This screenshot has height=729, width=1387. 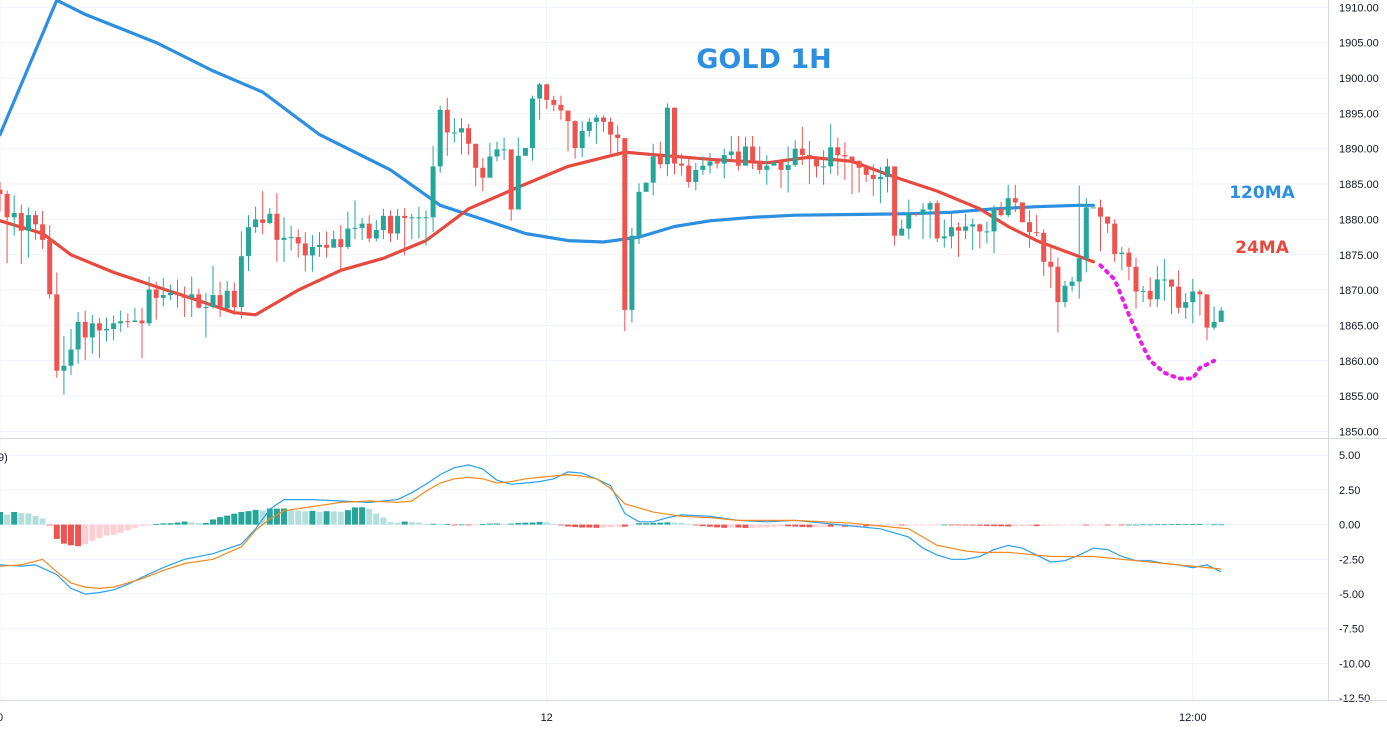 What do you see at coordinates (1349, 526) in the screenshot?
I see `macd-tick-label: 0.00` at bounding box center [1349, 526].